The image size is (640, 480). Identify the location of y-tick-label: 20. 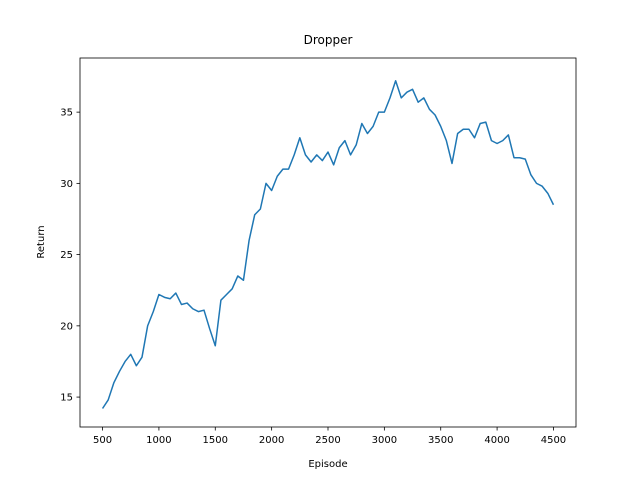
(66, 326).